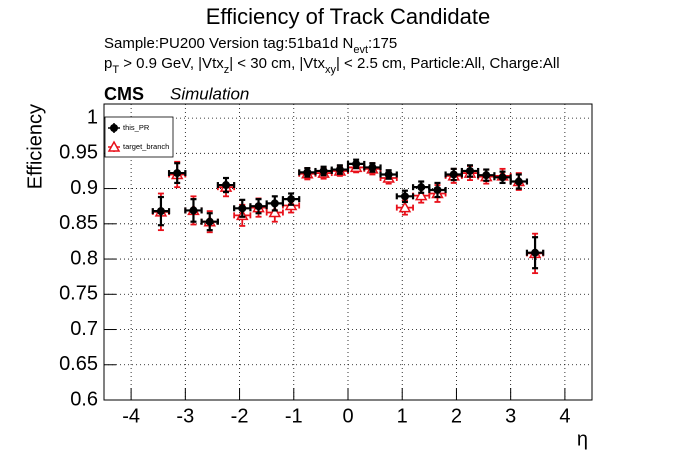 Image resolution: width=696 pixels, height=472 pixels. I want to click on status-label: Simulation, so click(209, 93).